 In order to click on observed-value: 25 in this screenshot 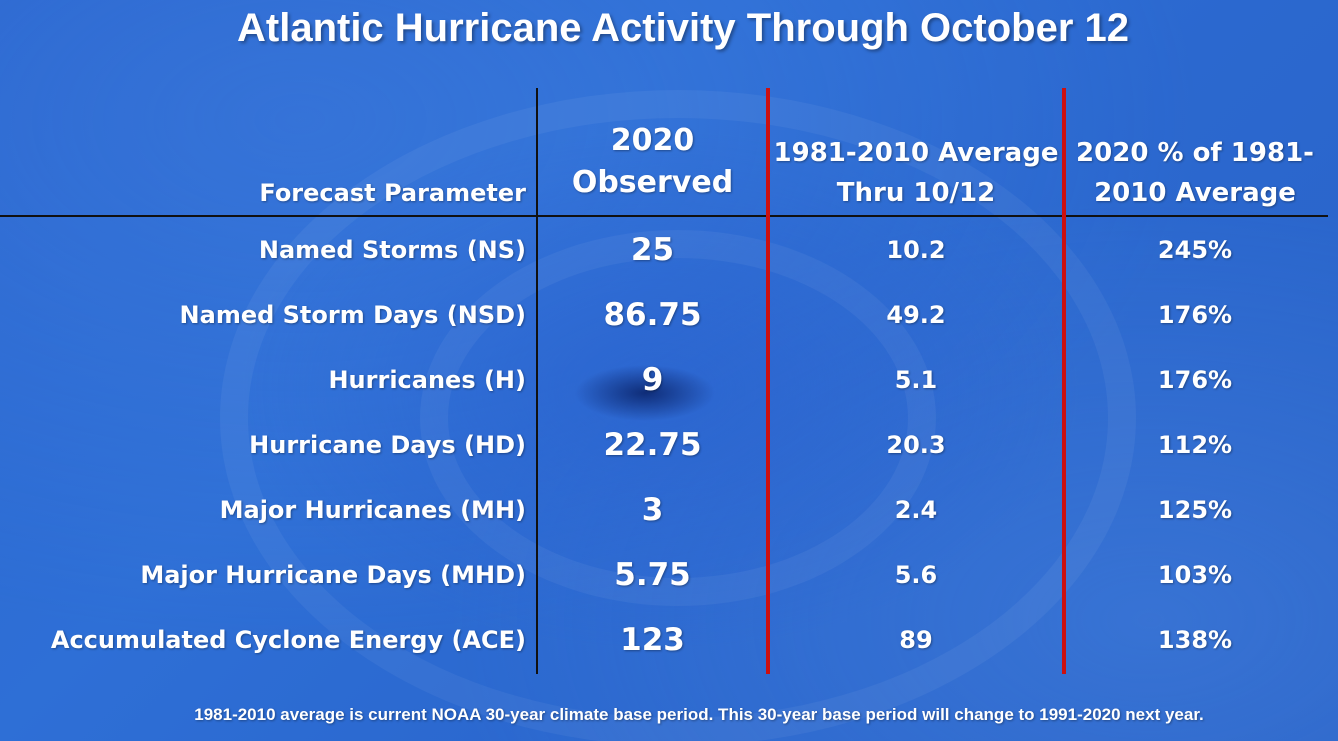, I will do `click(652, 250)`.